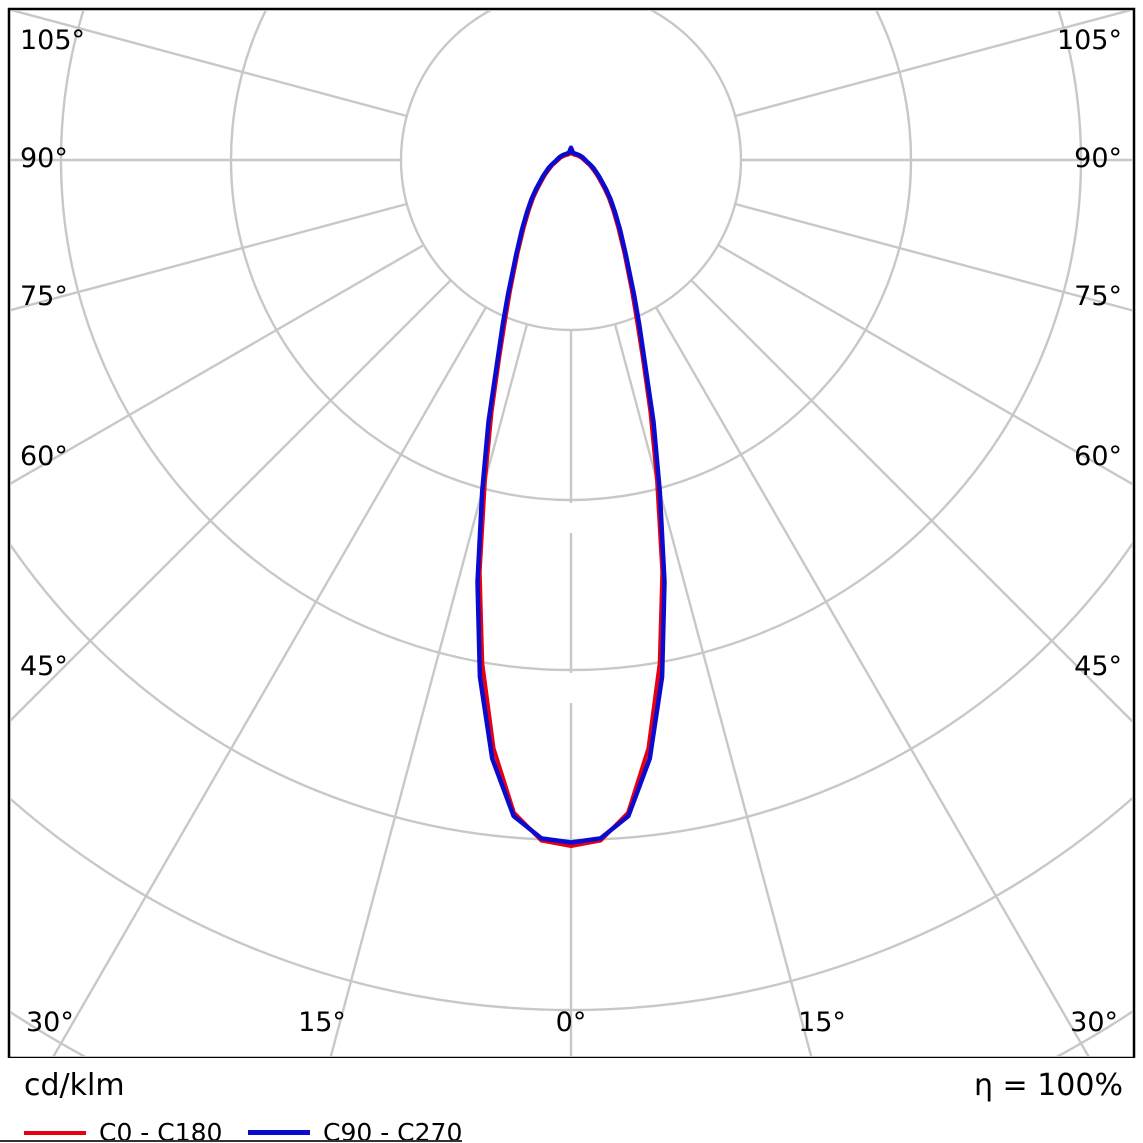 This screenshot has height=1143, width=1143. What do you see at coordinates (393, 1130) in the screenshot?
I see `legend-label-c90-c270: C90 - C270` at bounding box center [393, 1130].